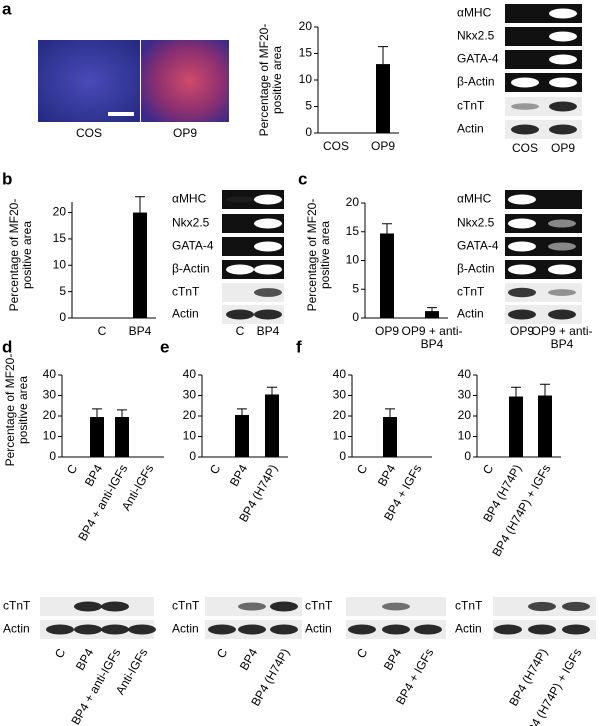  Describe the element at coordinates (476, 36) in the screenshot. I see `blot-row-label: Nkx2.5` at that location.